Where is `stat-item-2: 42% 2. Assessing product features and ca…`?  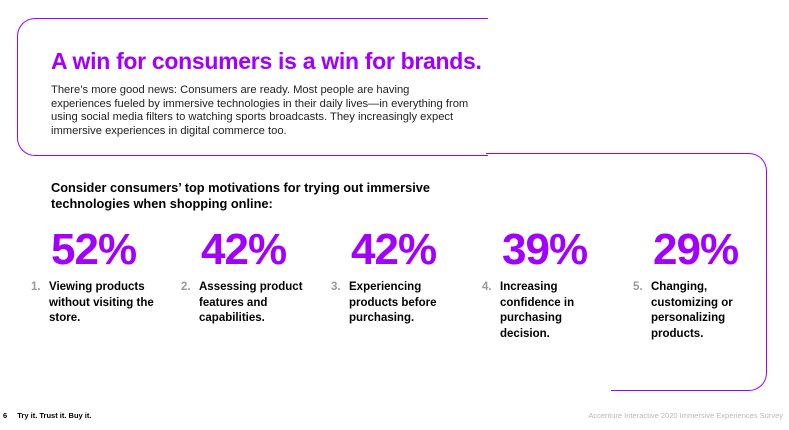
stat-item-2: 42% 2. Assessing product features and ca… is located at coordinates (253, 276).